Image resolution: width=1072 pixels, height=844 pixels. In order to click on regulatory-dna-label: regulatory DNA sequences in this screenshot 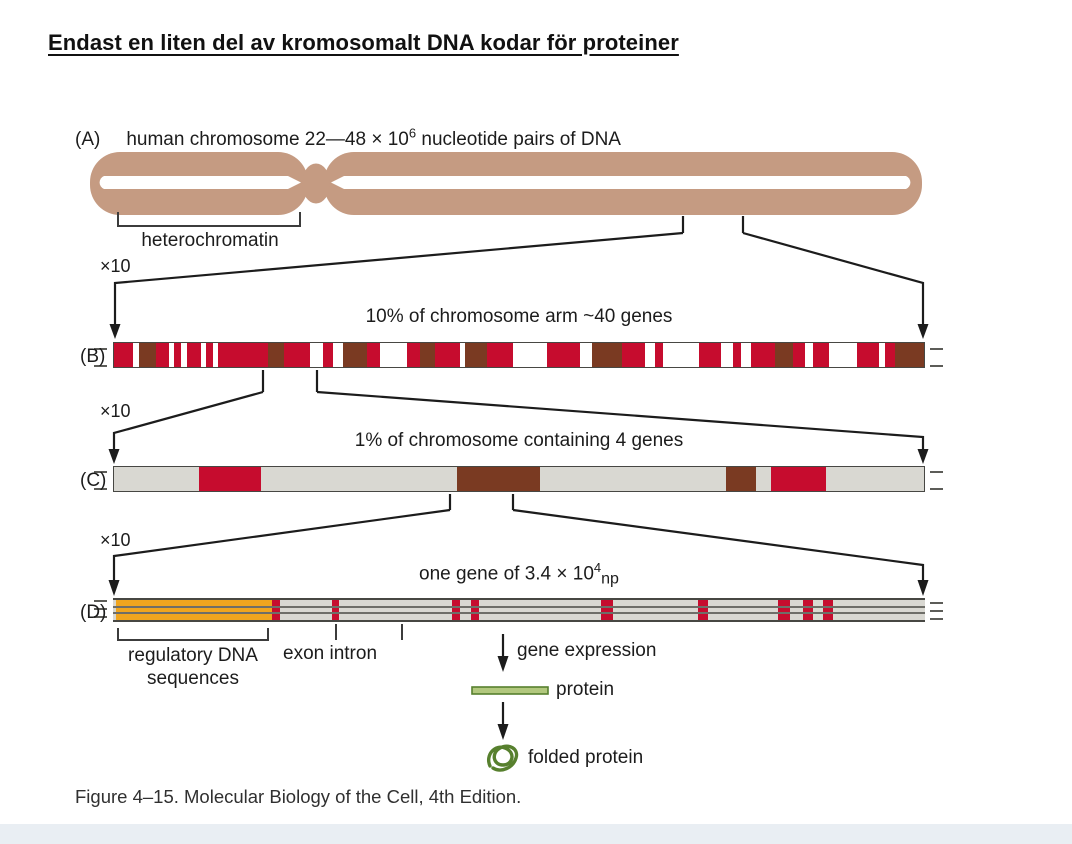, I will do `click(193, 667)`.